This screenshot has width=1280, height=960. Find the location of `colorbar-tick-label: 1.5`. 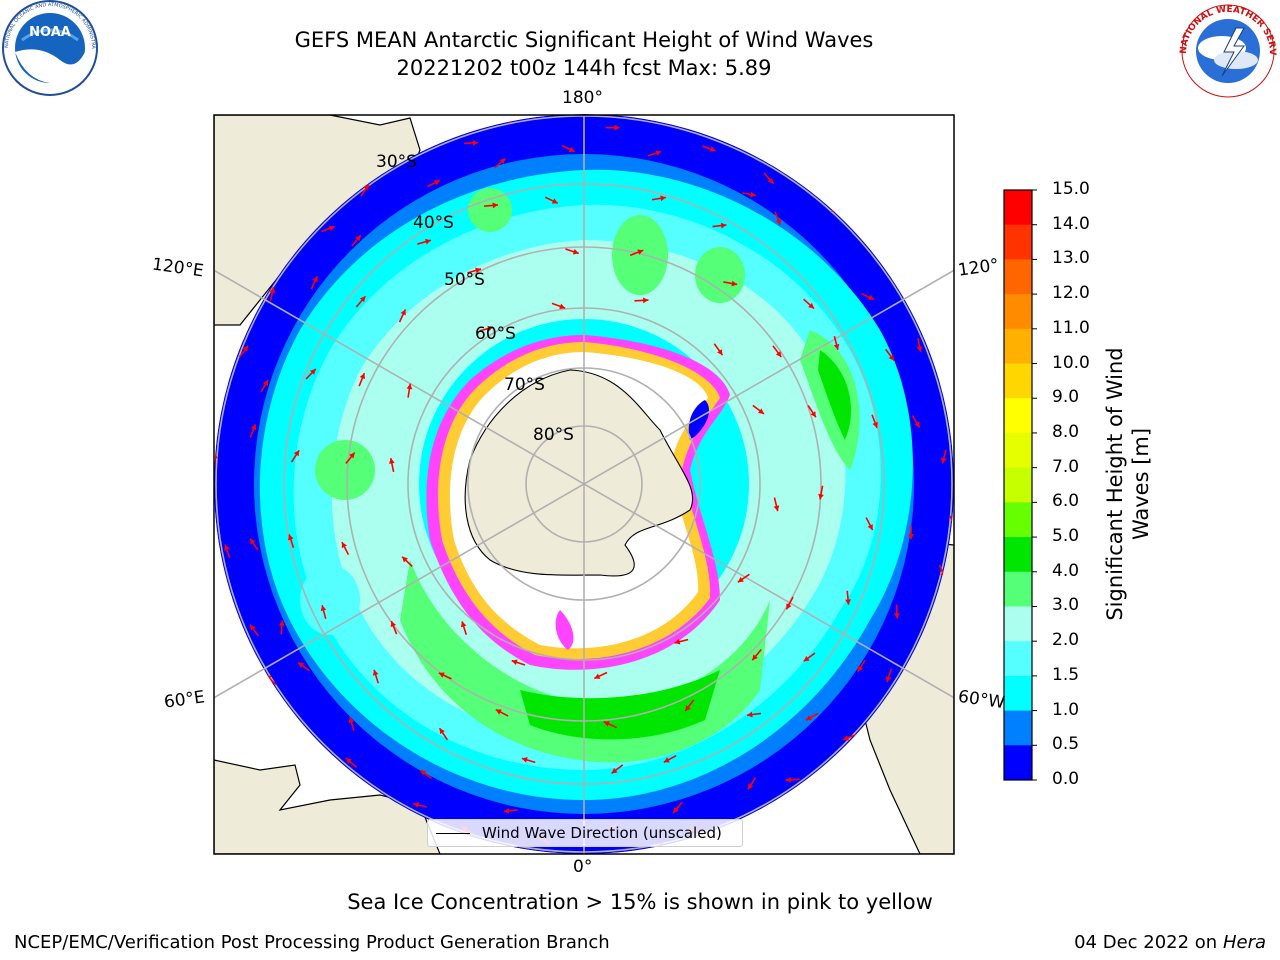

colorbar-tick-label: 1.5 is located at coordinates (1066, 674).